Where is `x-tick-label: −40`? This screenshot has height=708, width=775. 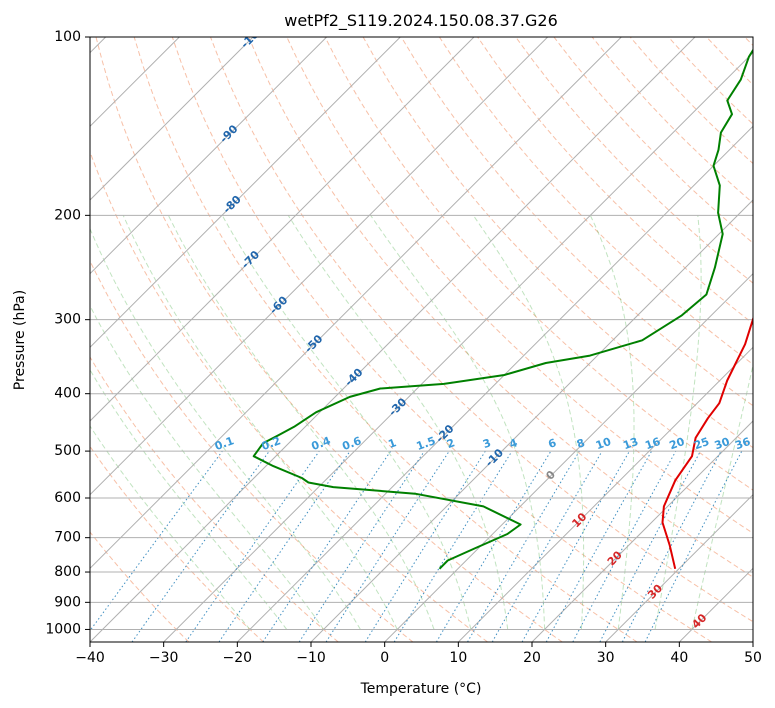 x-tick-label: −40 is located at coordinates (90, 658).